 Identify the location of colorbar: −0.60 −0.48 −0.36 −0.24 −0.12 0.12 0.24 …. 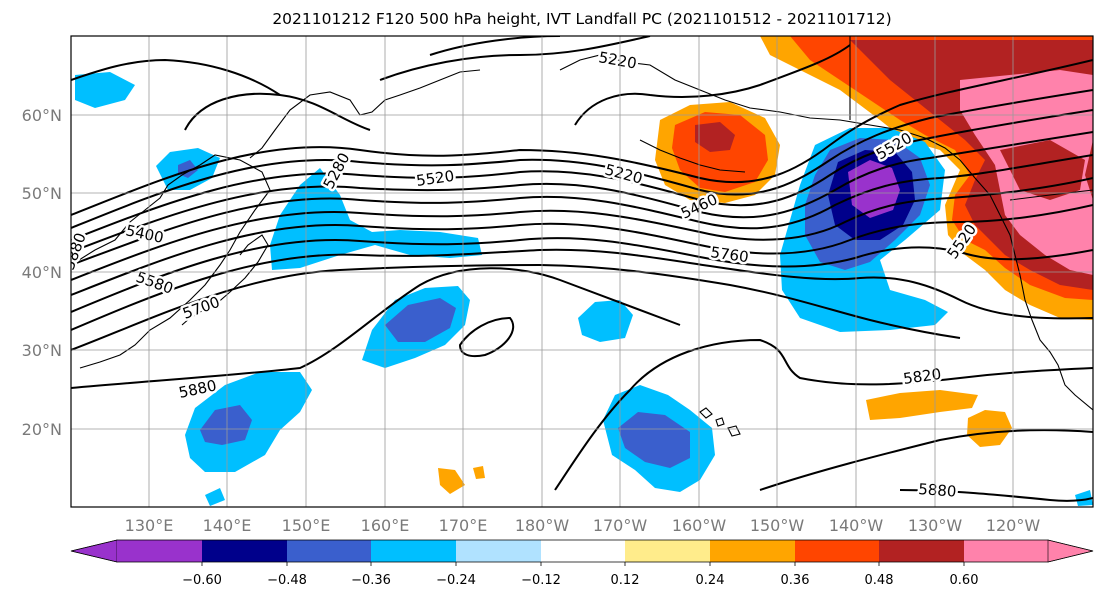
(582, 563).